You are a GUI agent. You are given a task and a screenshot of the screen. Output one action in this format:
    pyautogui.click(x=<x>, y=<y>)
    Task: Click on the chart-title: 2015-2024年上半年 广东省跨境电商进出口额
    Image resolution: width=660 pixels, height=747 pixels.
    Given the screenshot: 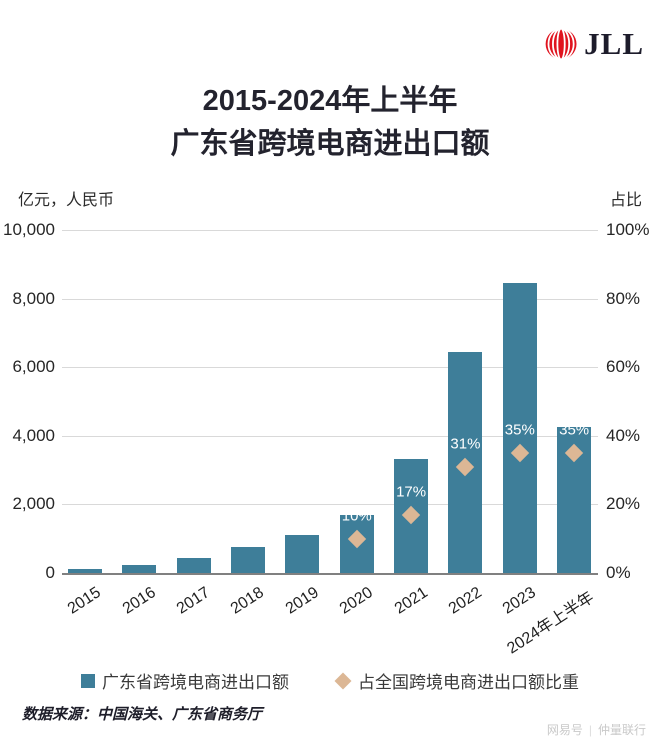 What is the action you would take?
    pyautogui.click(x=330, y=123)
    